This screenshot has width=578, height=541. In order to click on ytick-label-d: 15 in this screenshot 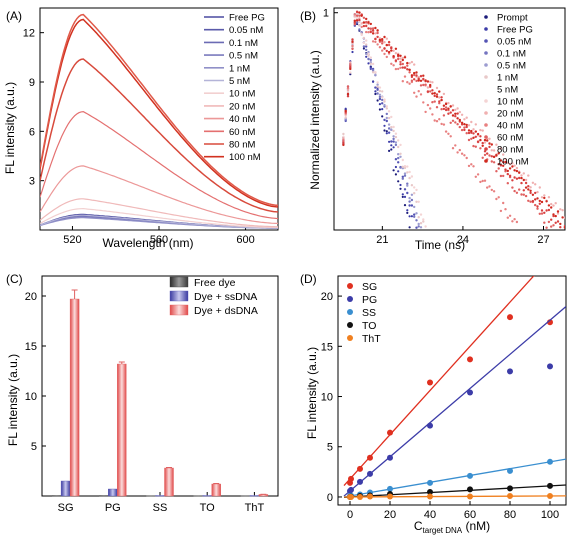, I will do `click(327, 347)`.